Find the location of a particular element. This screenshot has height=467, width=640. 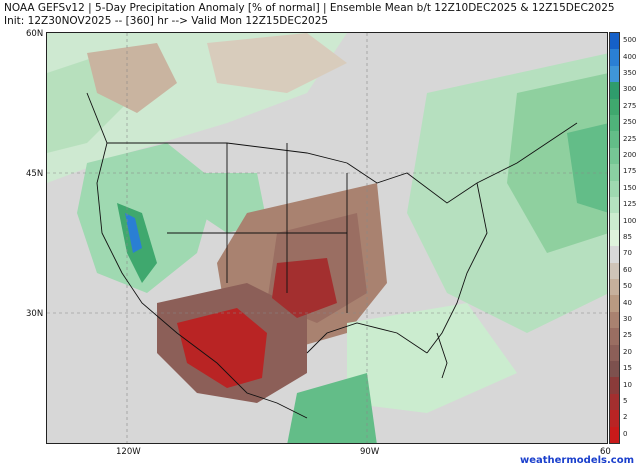

colorbar-label: 300 is located at coordinates (630, 89).